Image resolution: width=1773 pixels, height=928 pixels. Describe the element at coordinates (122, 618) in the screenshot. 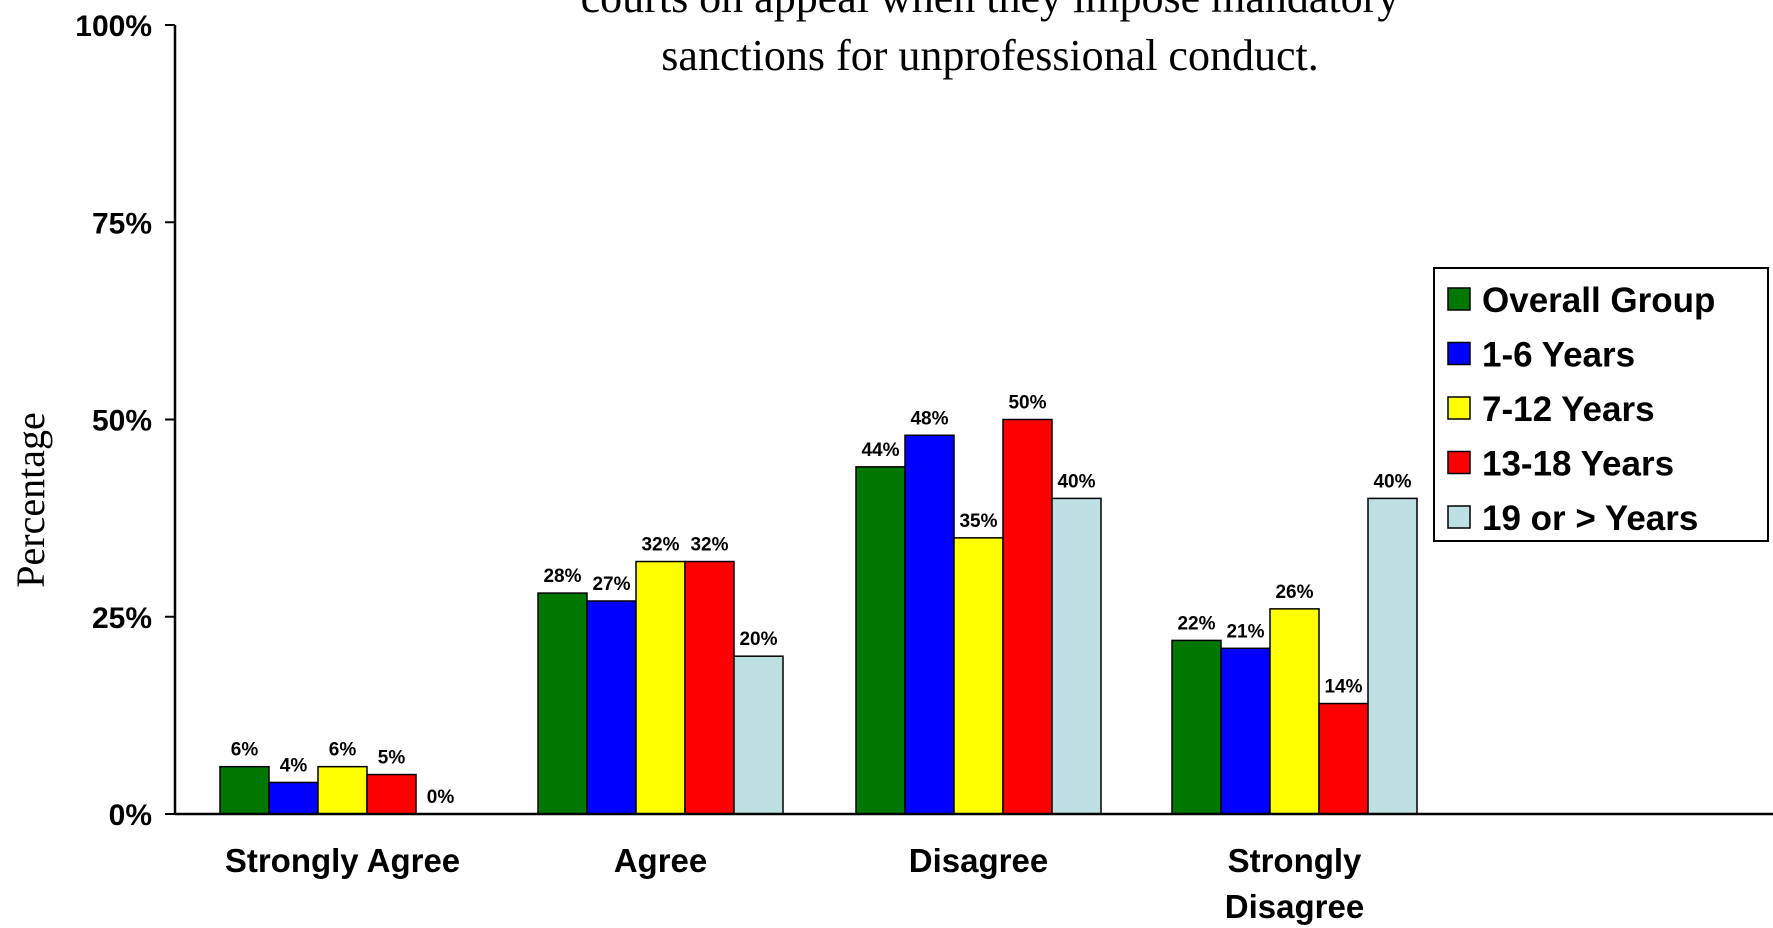

I see `y-tick-label: 25%` at that location.